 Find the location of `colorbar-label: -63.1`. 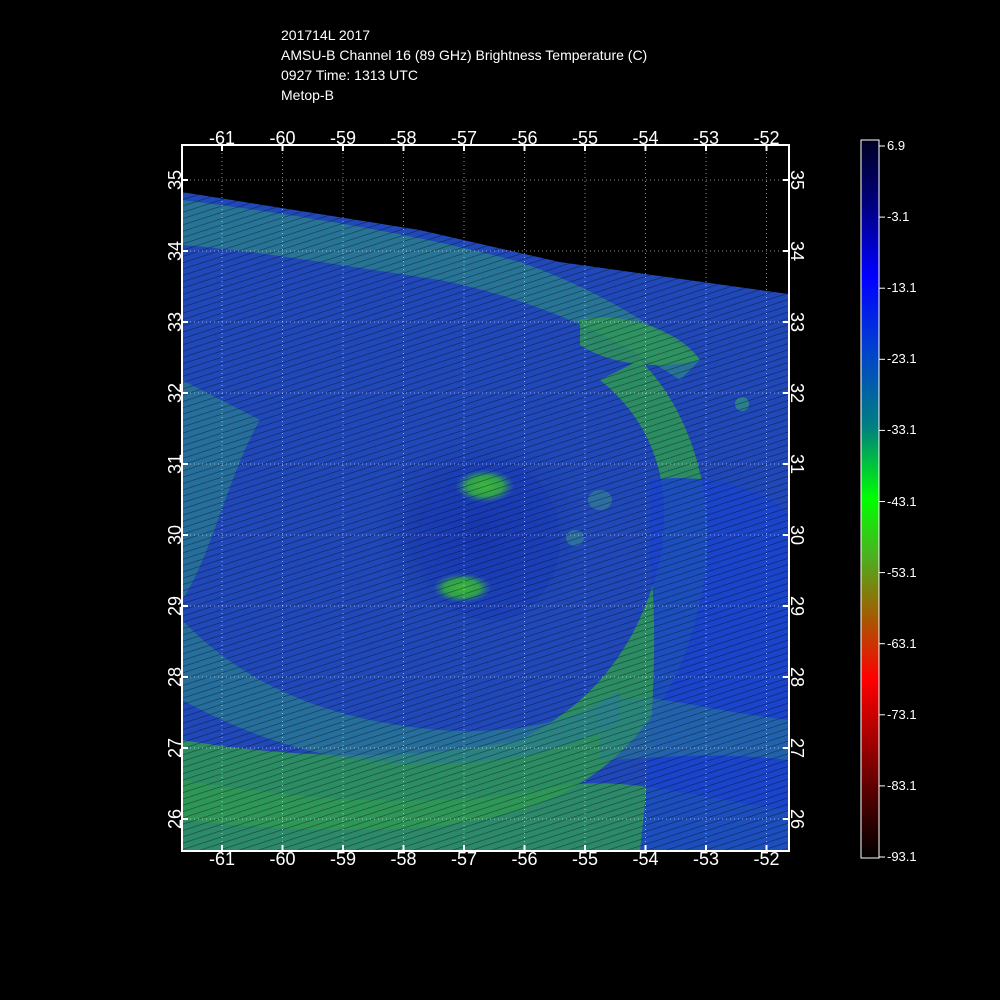

colorbar-label: -63.1 is located at coordinates (902, 643).